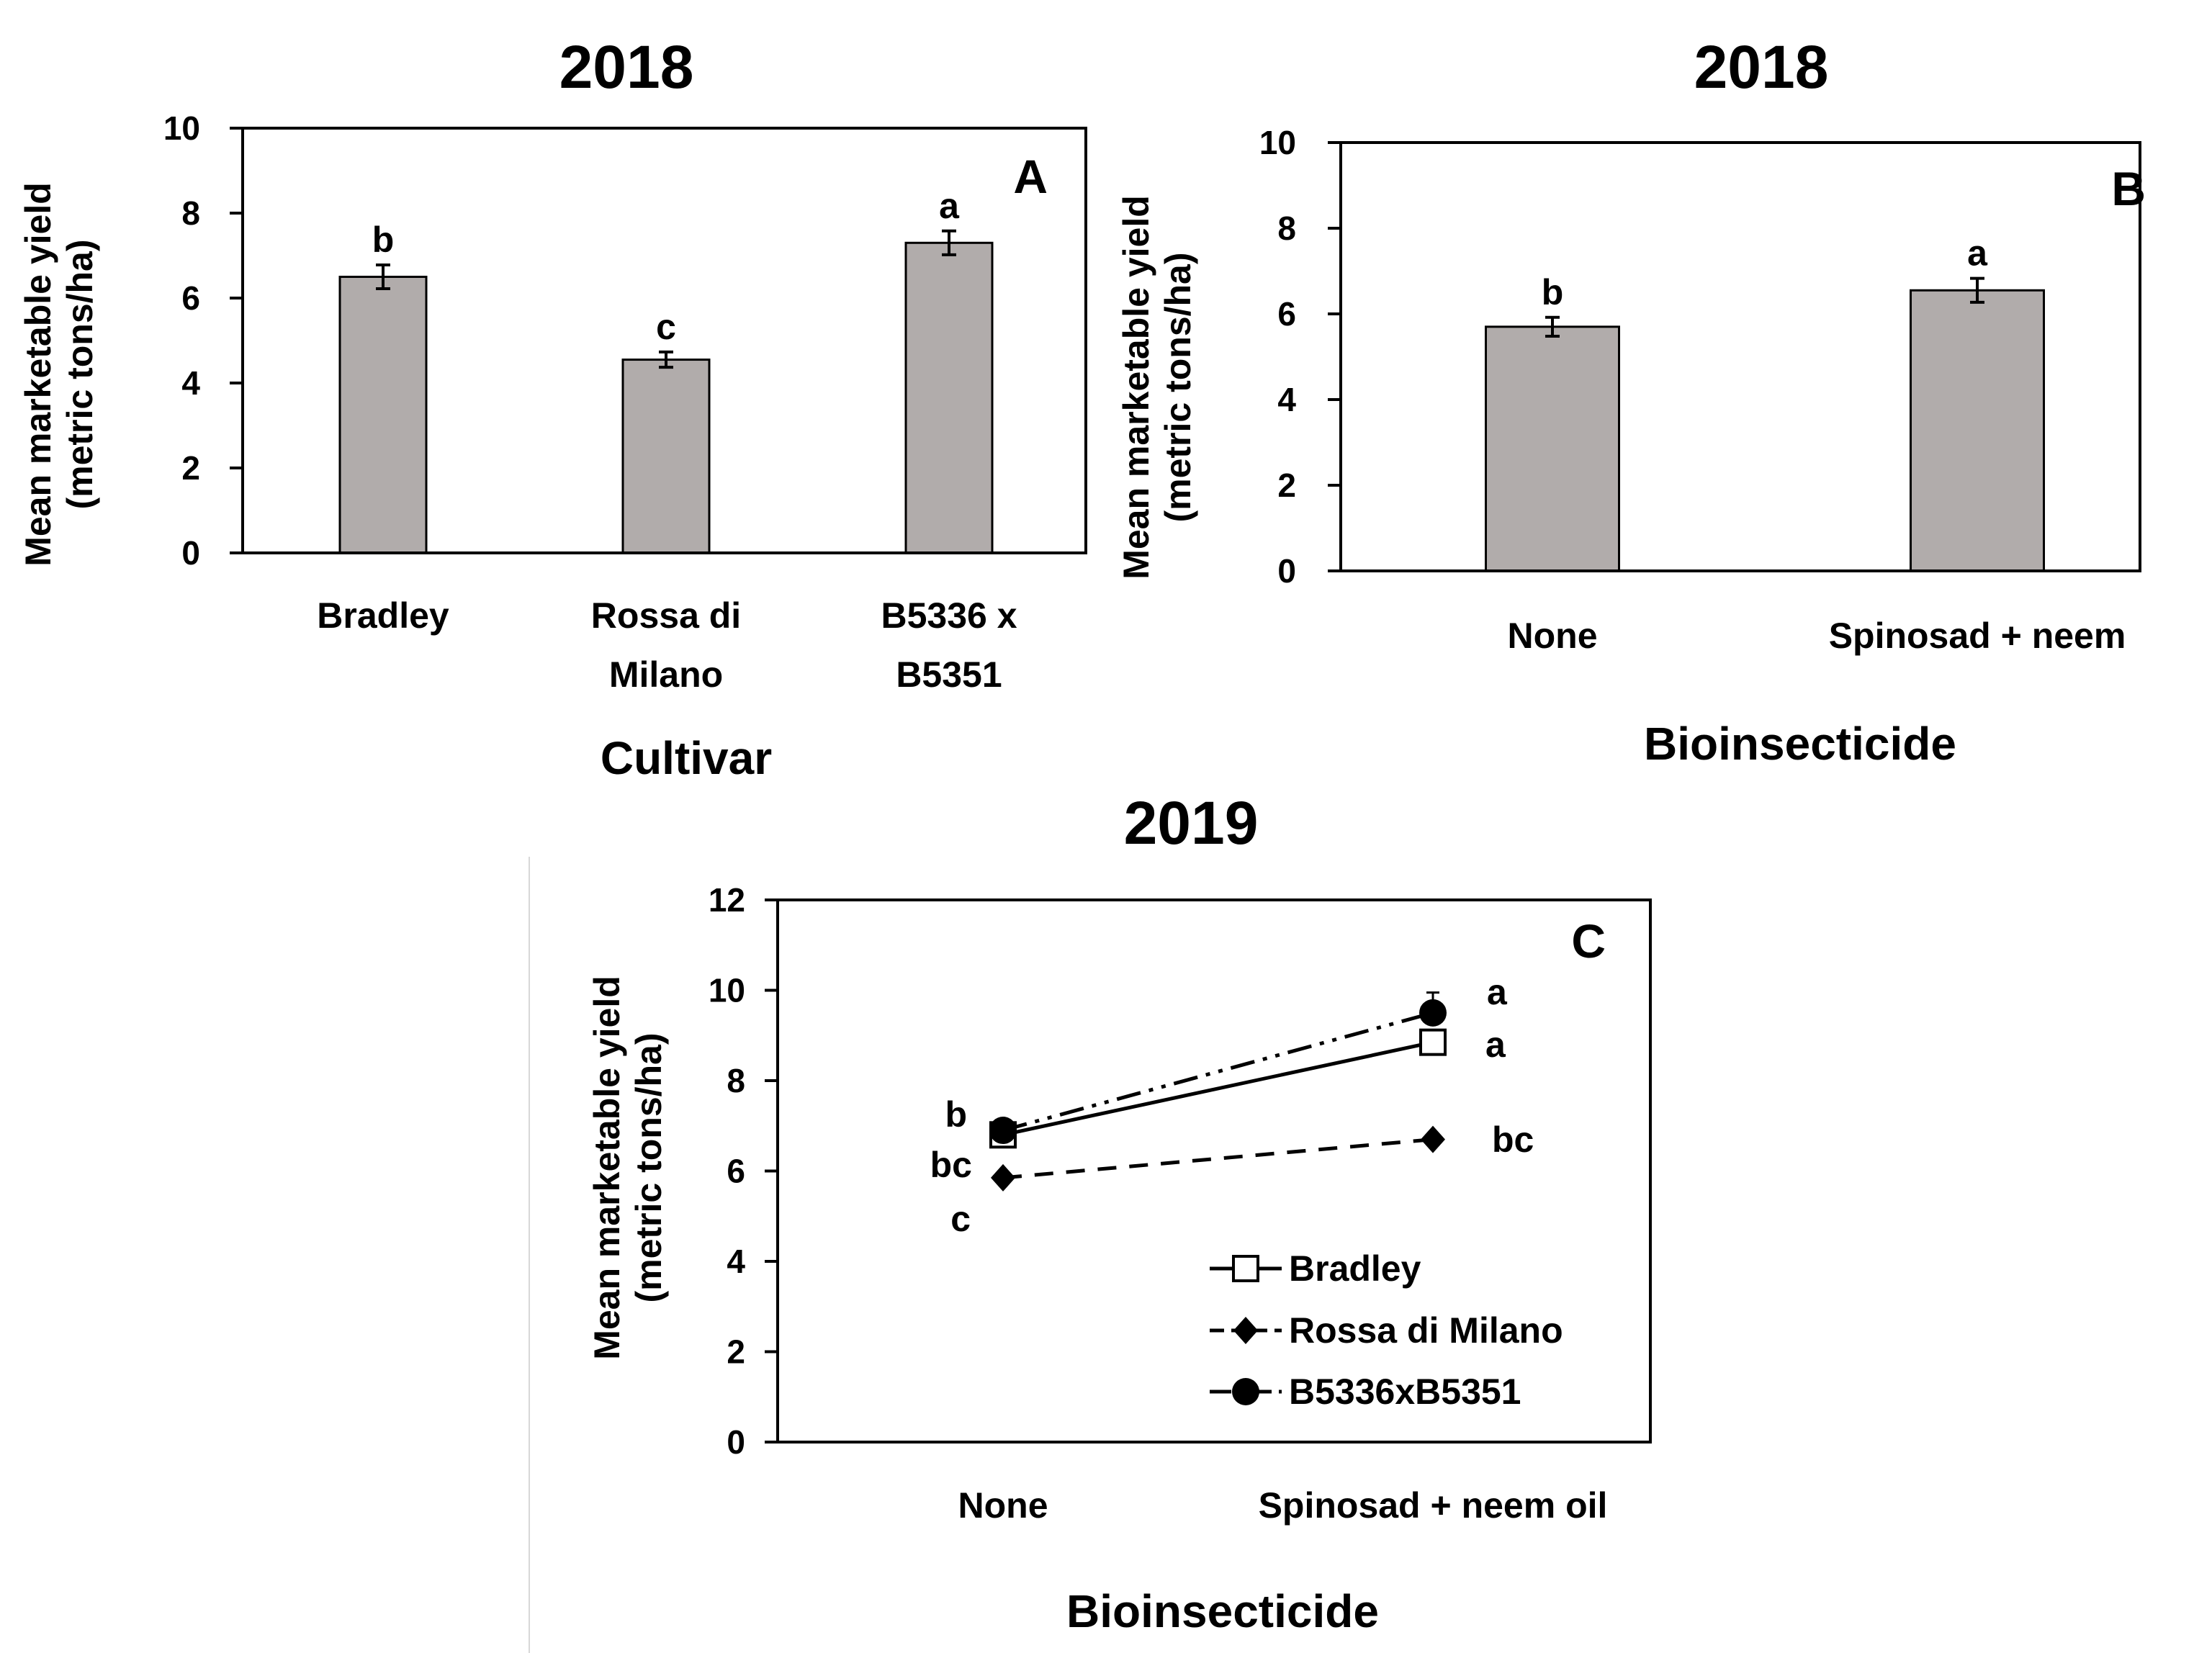 The image size is (2212, 1653). I want to click on x-category-label-line: Rossa di, so click(666, 615).